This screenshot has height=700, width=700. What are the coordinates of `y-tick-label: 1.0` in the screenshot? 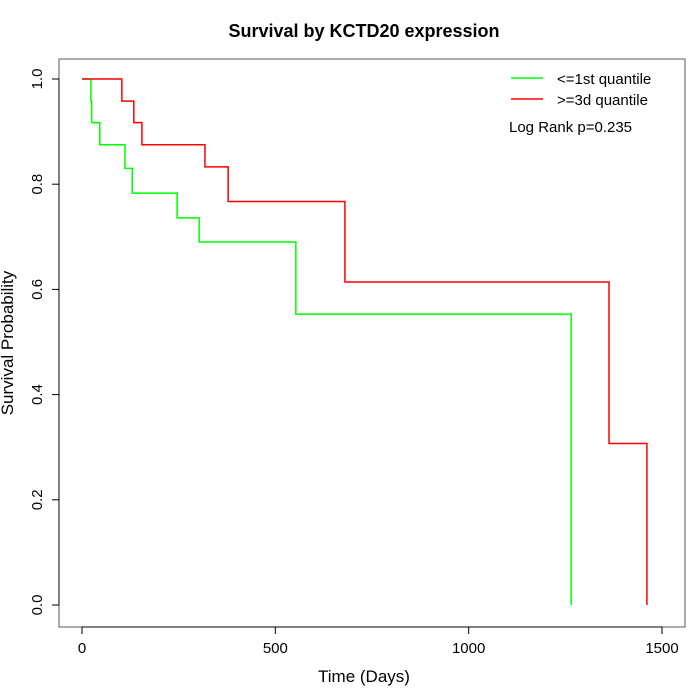 It's located at (37, 79).